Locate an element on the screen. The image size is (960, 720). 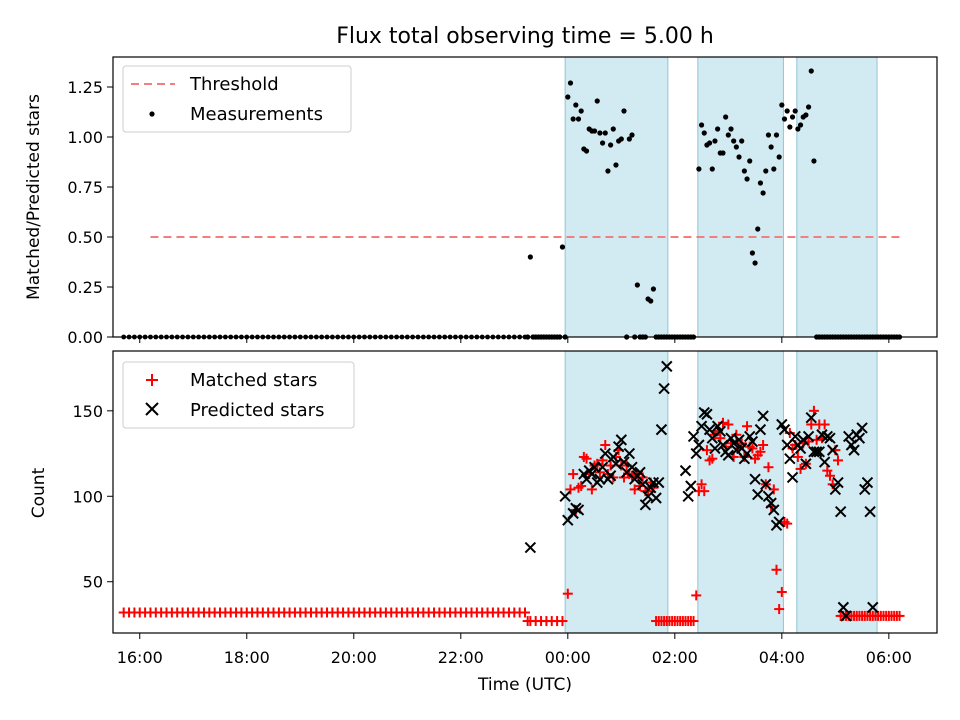
x-tick-label: 00:00 is located at coordinates (568, 657).